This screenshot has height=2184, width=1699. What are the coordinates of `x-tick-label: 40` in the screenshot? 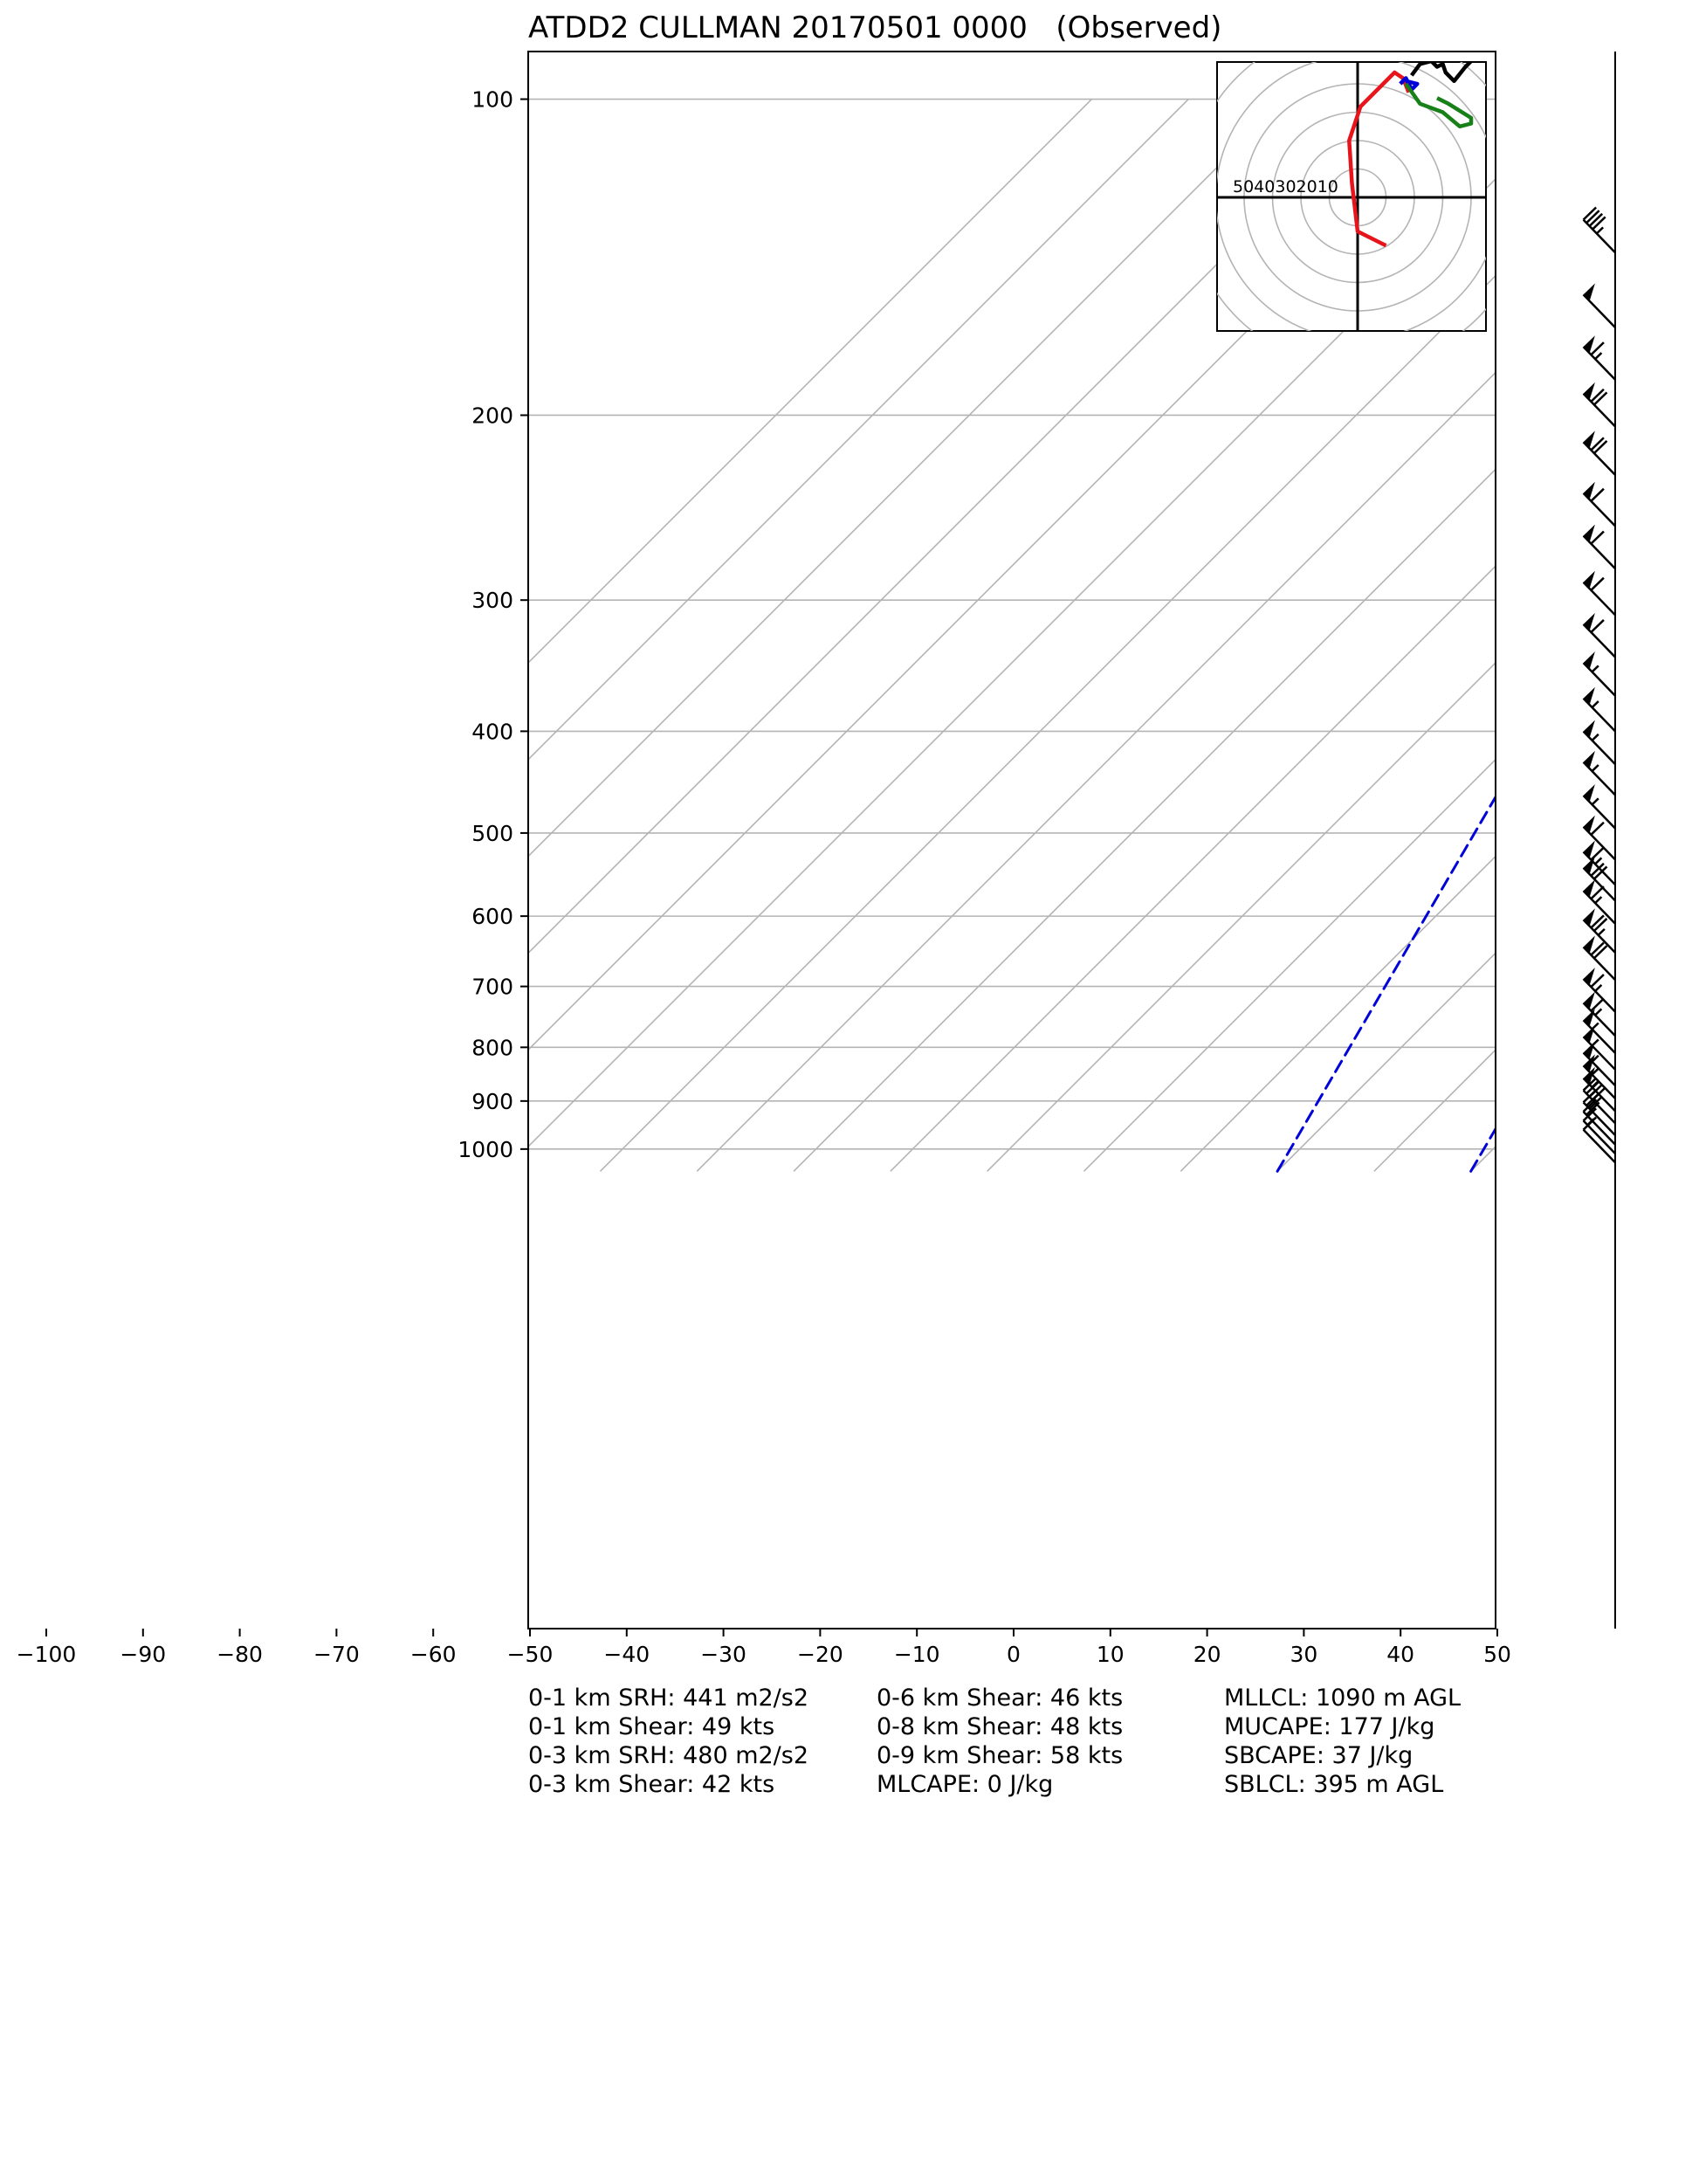 It's located at (1400, 1654).